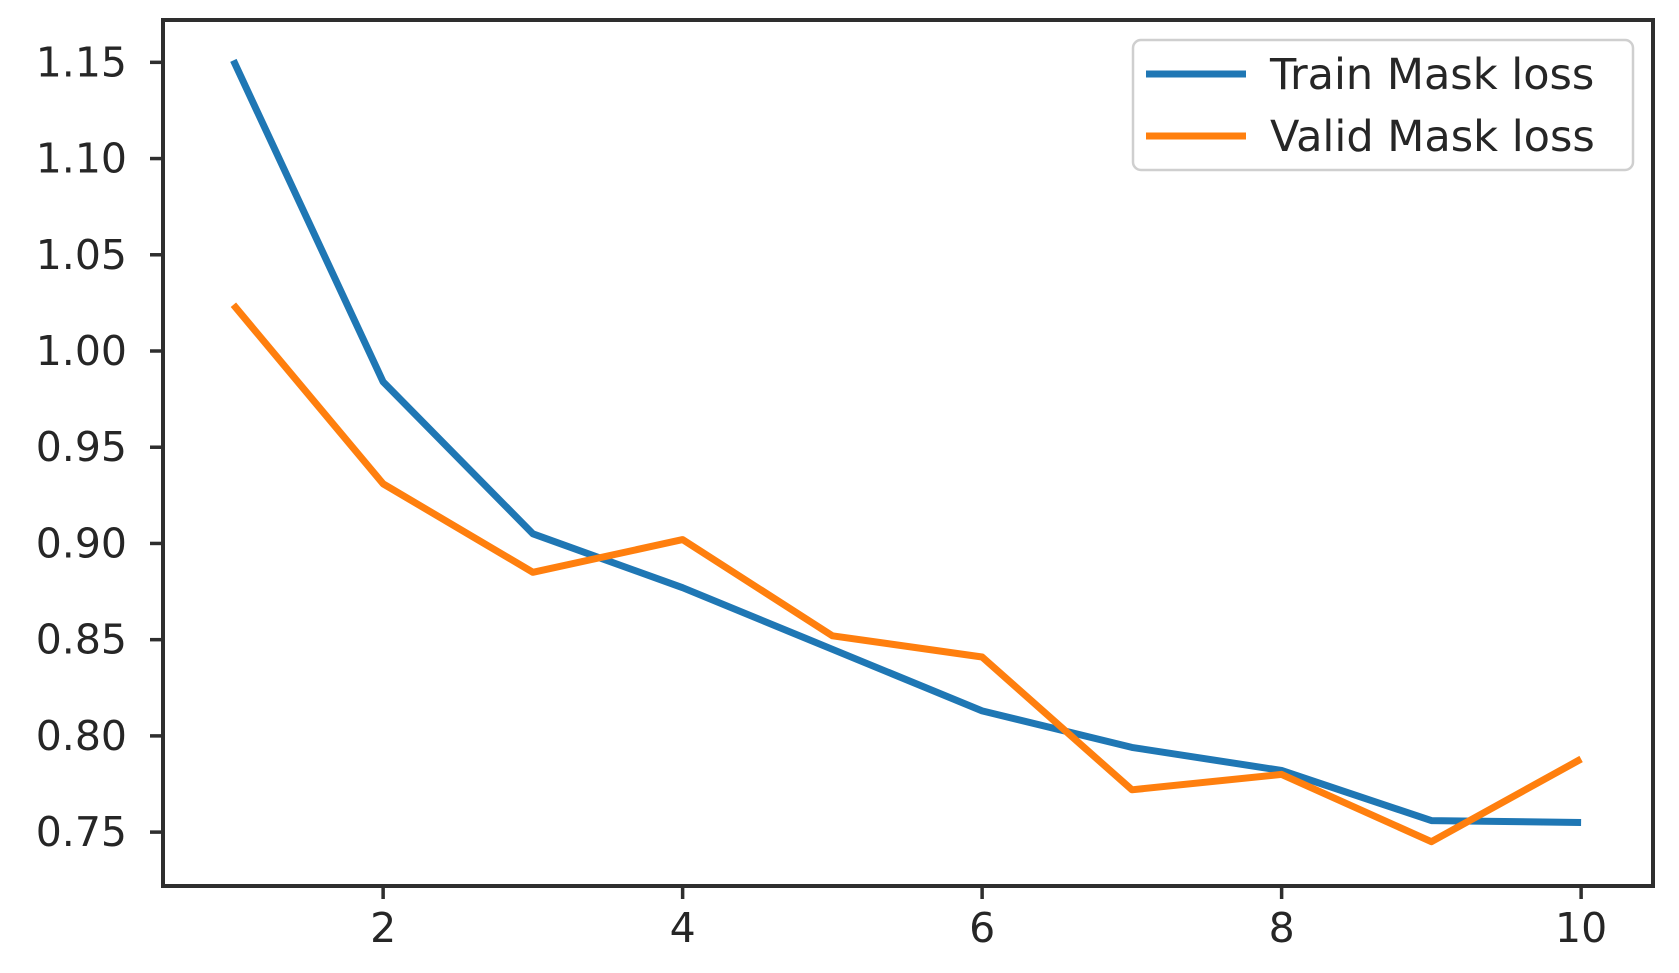  What do you see at coordinates (1431, 75) in the screenshot?
I see `legend-label-train: Train Mask loss` at bounding box center [1431, 75].